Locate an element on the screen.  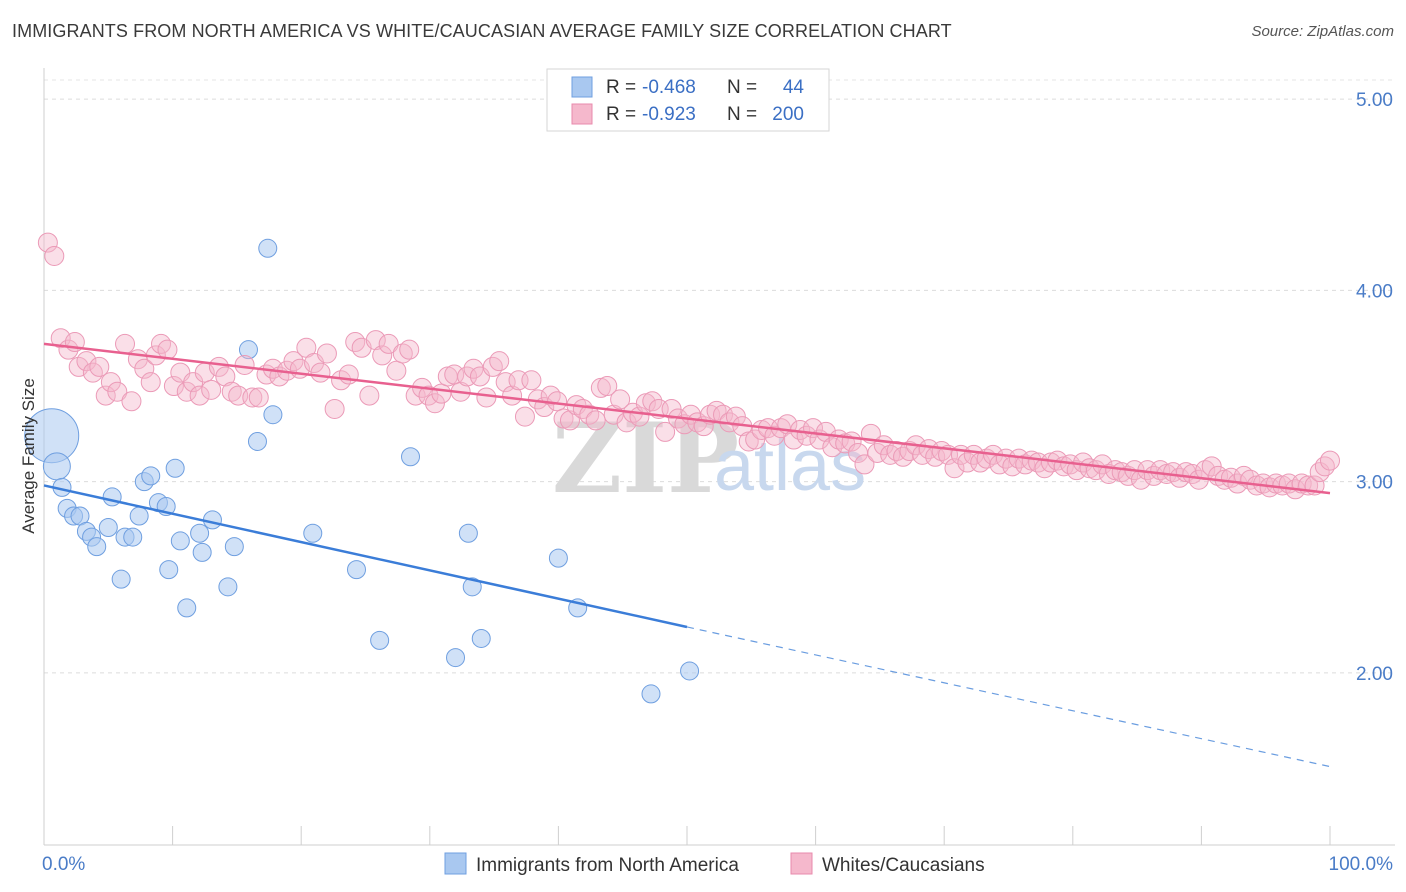
legend-n-label-2: N = is located at coordinates (742, 114).